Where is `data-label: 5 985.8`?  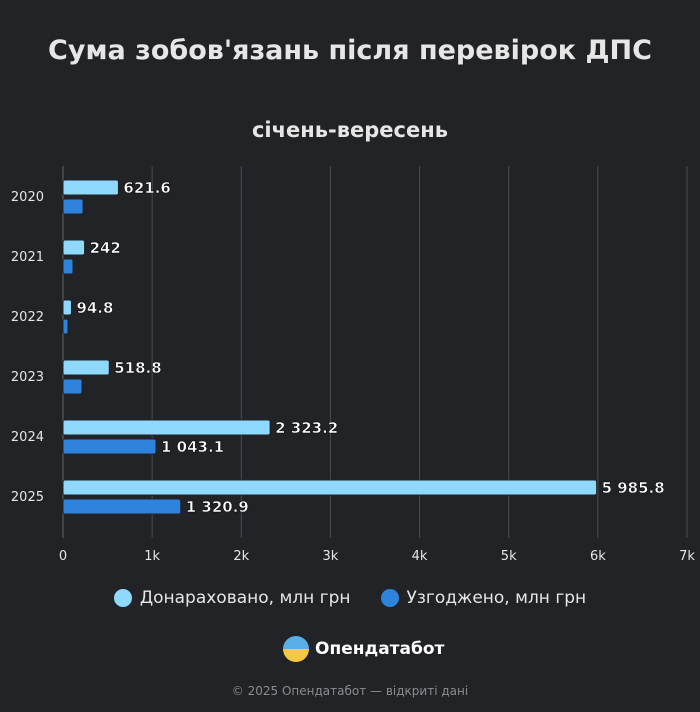 data-label: 5 985.8 is located at coordinates (633, 488).